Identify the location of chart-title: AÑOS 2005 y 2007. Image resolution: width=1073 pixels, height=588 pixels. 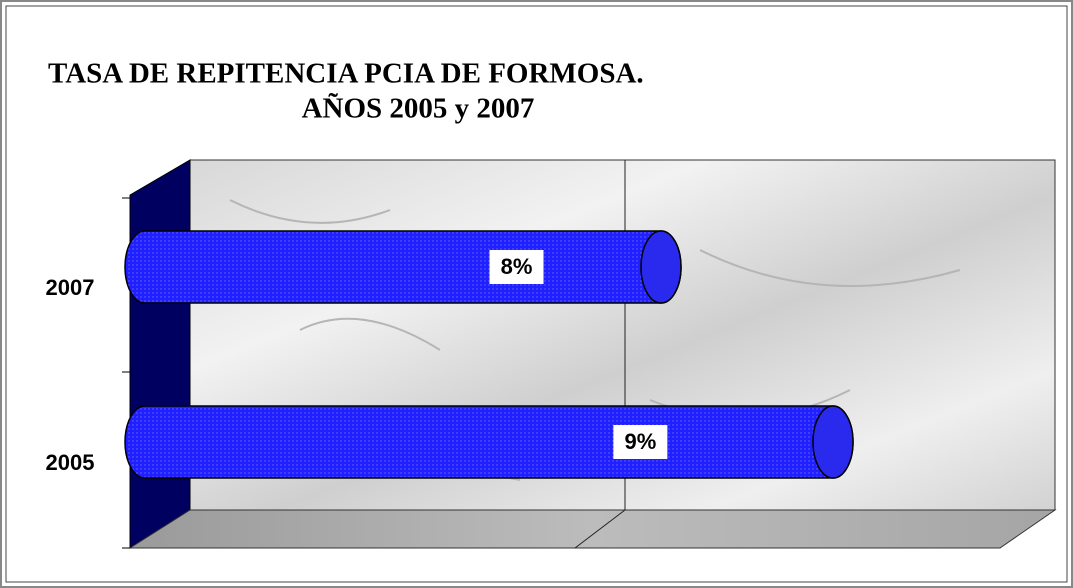
(418, 108).